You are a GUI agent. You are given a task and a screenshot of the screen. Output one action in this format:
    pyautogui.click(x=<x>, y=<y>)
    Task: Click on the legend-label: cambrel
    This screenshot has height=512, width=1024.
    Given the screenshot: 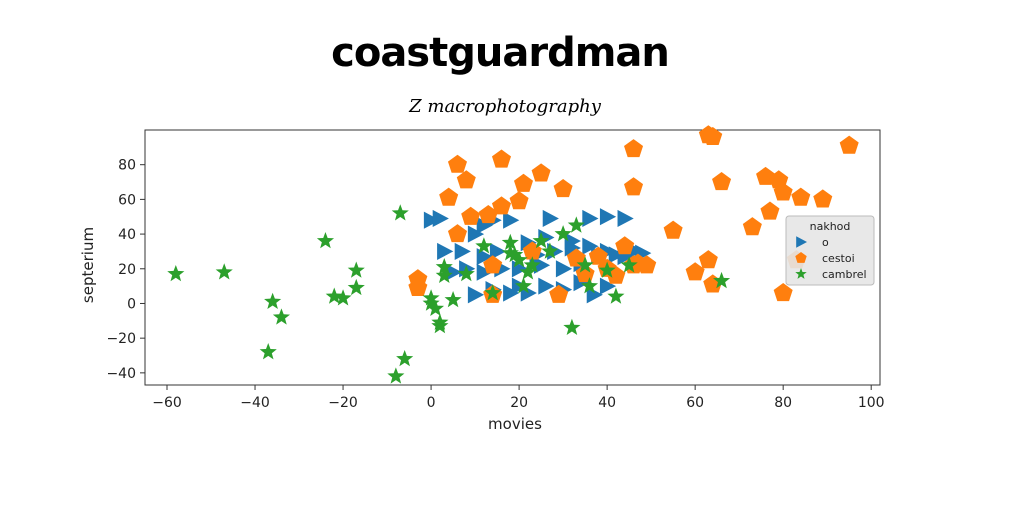 What is the action you would take?
    pyautogui.click(x=844, y=274)
    